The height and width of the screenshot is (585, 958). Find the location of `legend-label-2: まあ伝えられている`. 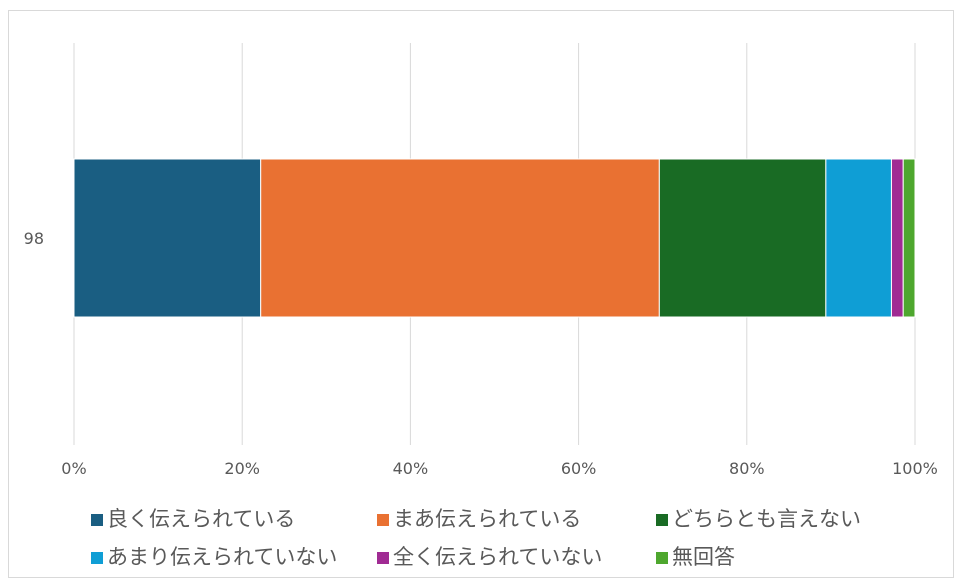

legend-label-2: まあ伝えられている is located at coordinates (487, 519).